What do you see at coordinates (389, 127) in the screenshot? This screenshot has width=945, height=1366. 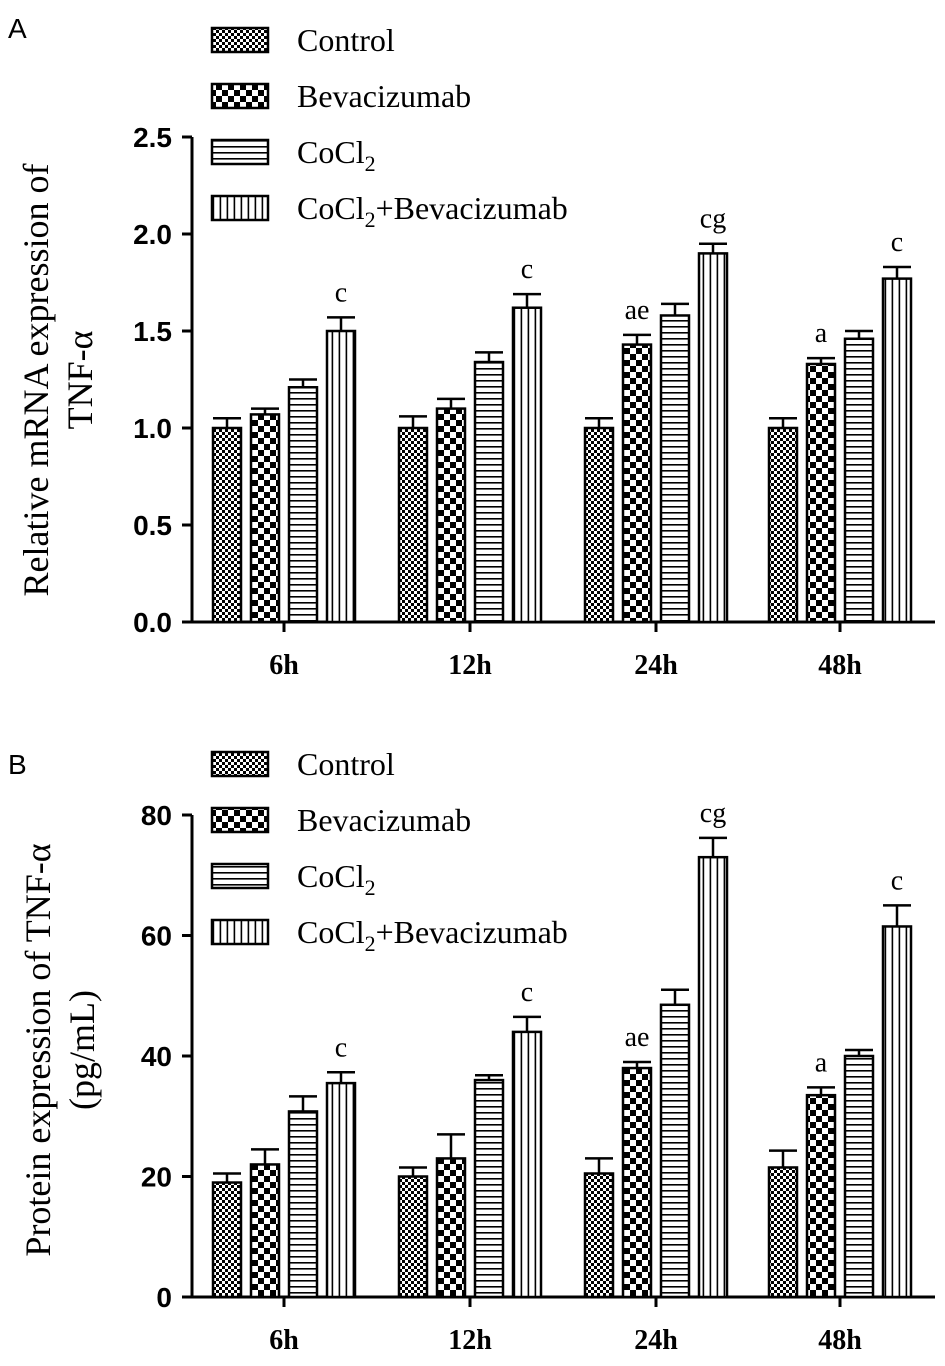 I see `legend-a: Control Bevacizumab CoCl2 CoCl2+Bevacizumab` at bounding box center [389, 127].